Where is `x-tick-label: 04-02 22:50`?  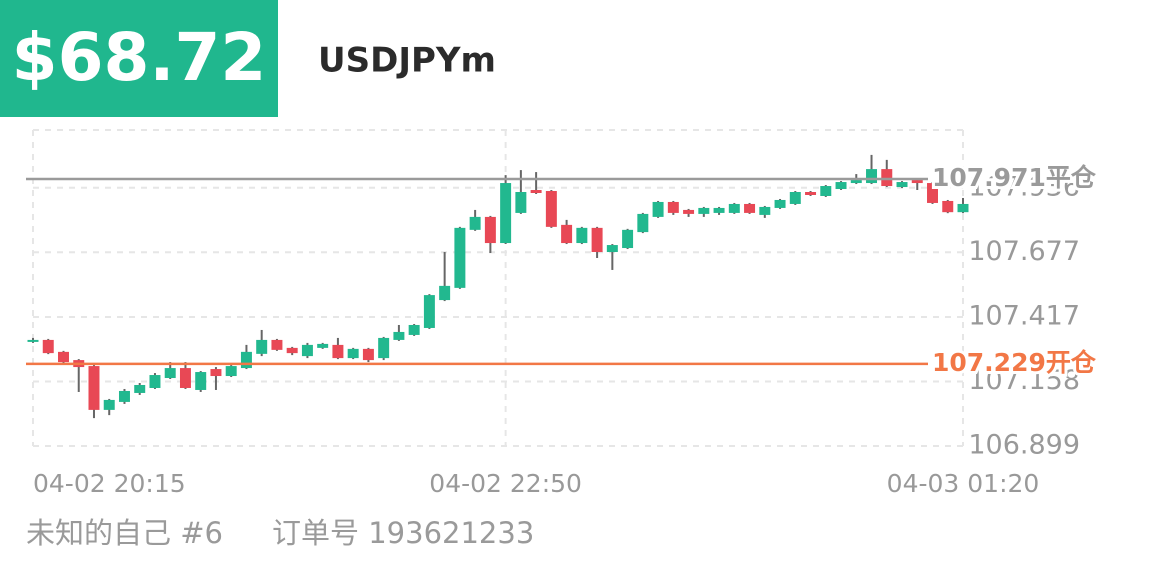 x-tick-label: 04-02 22:50 is located at coordinates (505, 483).